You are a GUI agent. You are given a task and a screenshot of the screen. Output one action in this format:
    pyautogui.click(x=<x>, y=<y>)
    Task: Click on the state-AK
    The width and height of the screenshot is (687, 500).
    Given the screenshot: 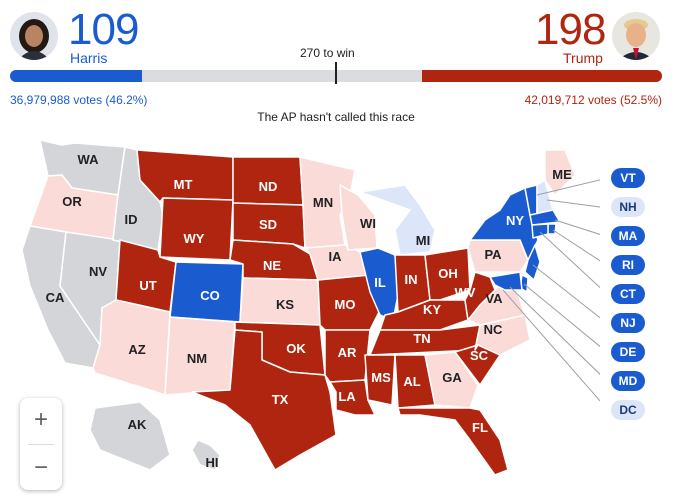 What is the action you would take?
    pyautogui.click(x=130, y=436)
    